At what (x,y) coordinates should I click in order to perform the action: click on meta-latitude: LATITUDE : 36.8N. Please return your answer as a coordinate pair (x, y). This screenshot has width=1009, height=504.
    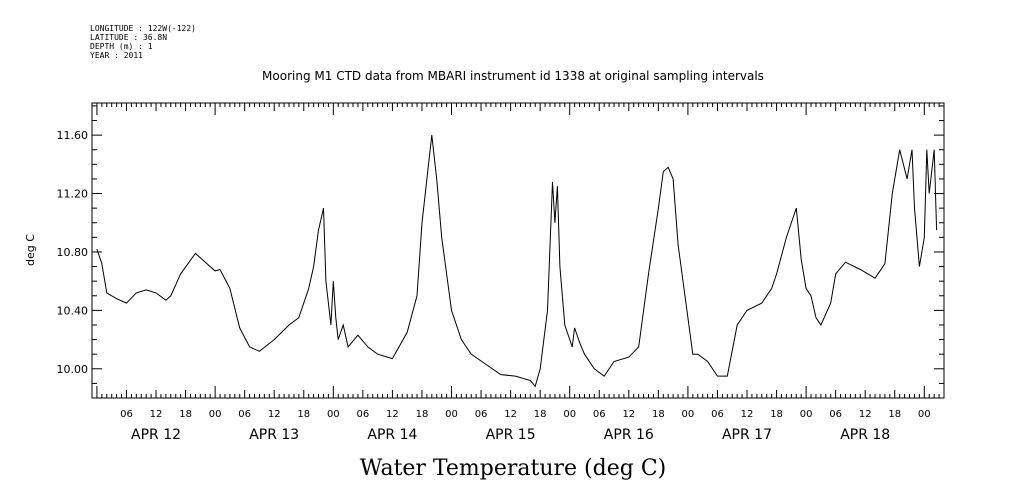
    Looking at the image, I should click on (128, 37).